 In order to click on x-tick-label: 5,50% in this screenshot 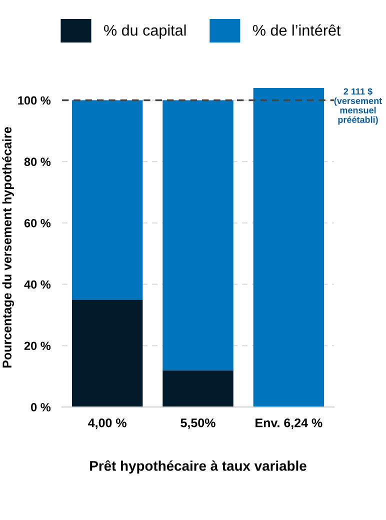, I will do `click(198, 424)`.